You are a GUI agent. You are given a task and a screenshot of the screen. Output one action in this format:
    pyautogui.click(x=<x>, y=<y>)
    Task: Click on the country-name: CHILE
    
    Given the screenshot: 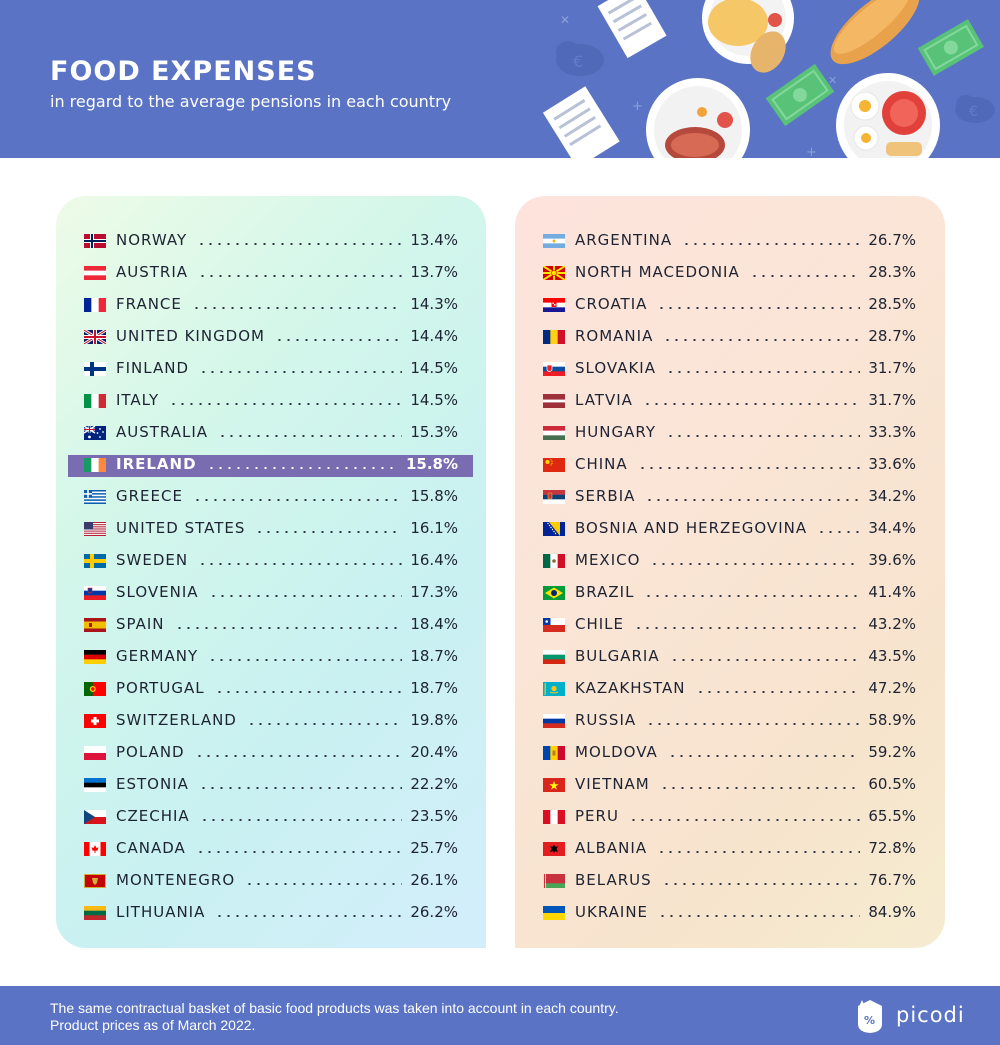 What is the action you would take?
    pyautogui.click(x=600, y=624)
    